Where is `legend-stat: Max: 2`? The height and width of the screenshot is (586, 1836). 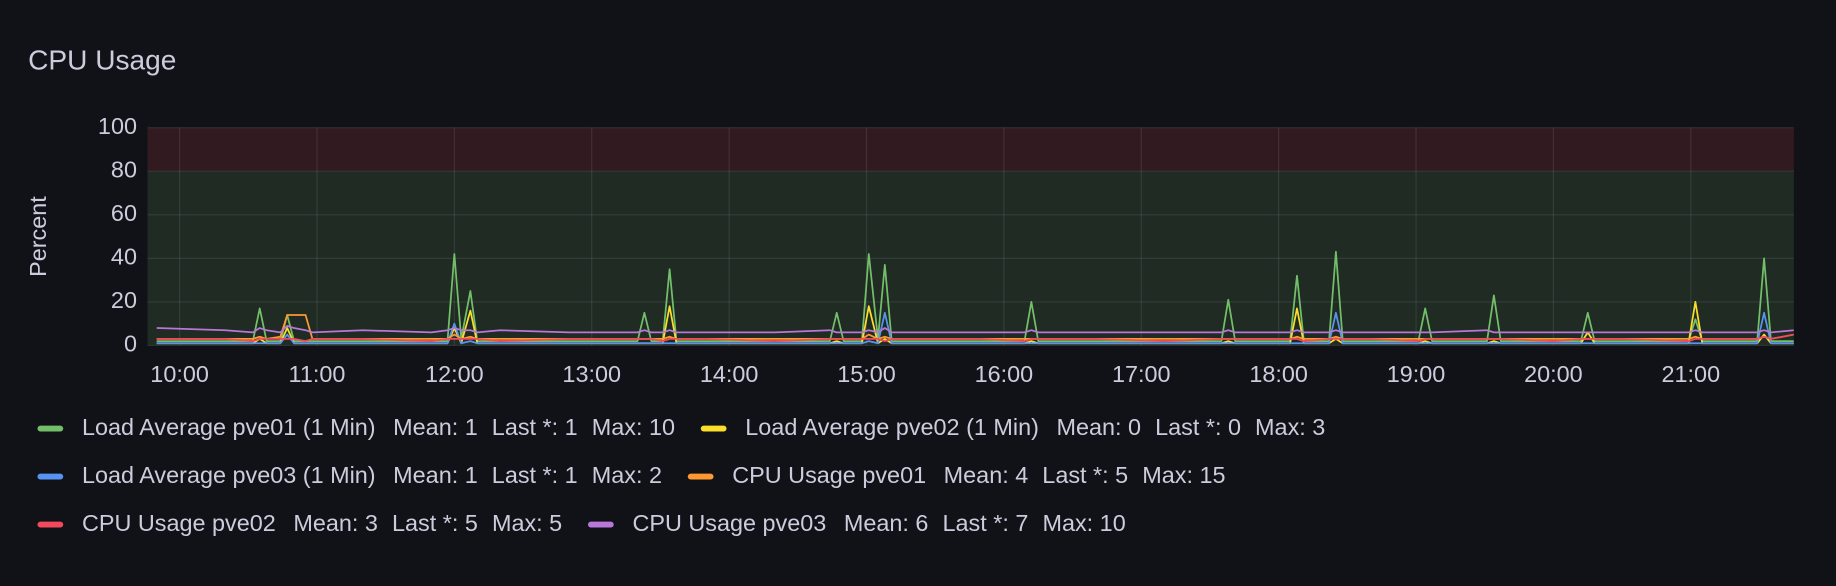
legend-stat: Max: 2 is located at coordinates (627, 475).